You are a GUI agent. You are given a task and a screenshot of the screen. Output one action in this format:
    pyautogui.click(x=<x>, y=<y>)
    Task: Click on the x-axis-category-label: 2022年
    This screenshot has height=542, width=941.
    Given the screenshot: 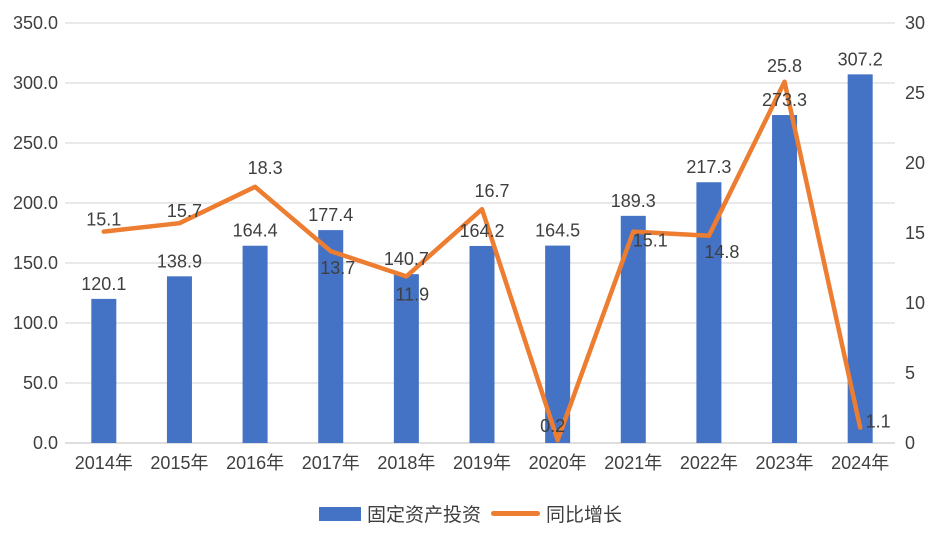 What is the action you would take?
    pyautogui.click(x=709, y=463)
    